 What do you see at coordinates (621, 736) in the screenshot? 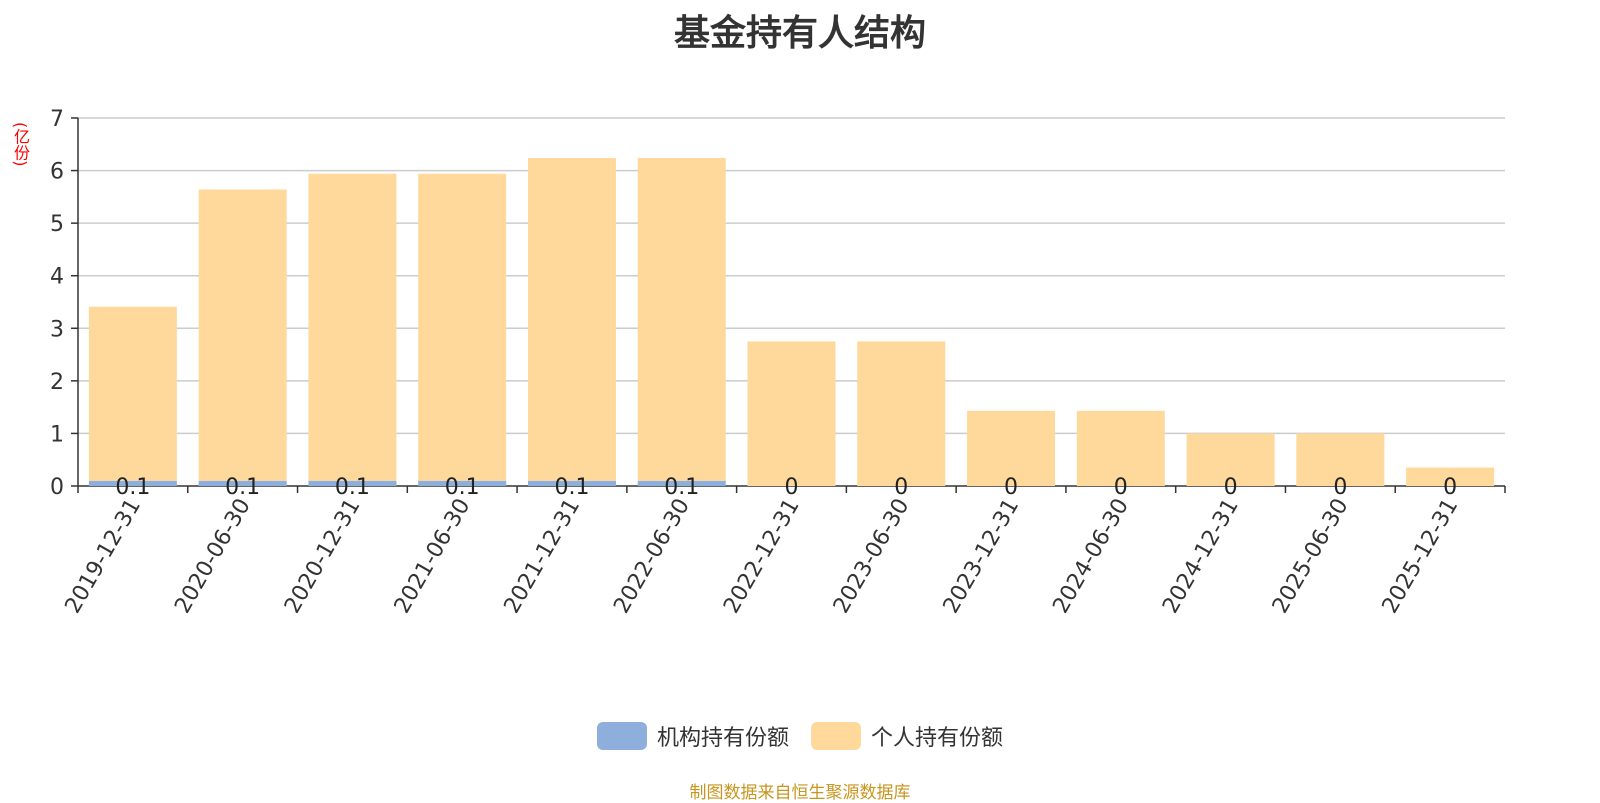
I see `legend-swatch-institution` at bounding box center [621, 736].